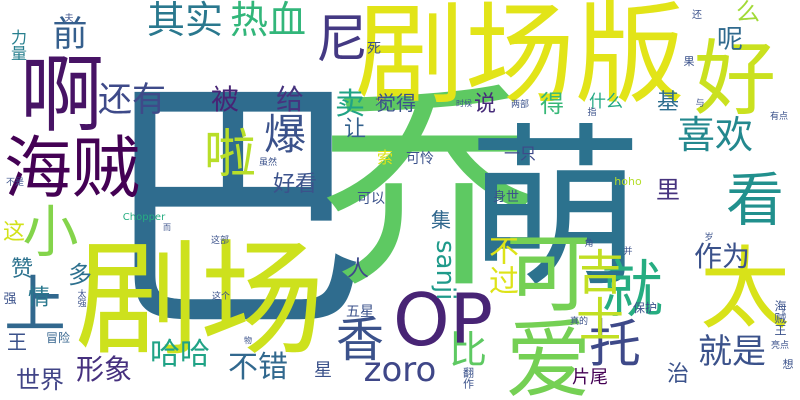 The image size is (800, 400). What do you see at coordinates (590, 377) in the screenshot?
I see `cloud-word: 片尾` at bounding box center [590, 377].